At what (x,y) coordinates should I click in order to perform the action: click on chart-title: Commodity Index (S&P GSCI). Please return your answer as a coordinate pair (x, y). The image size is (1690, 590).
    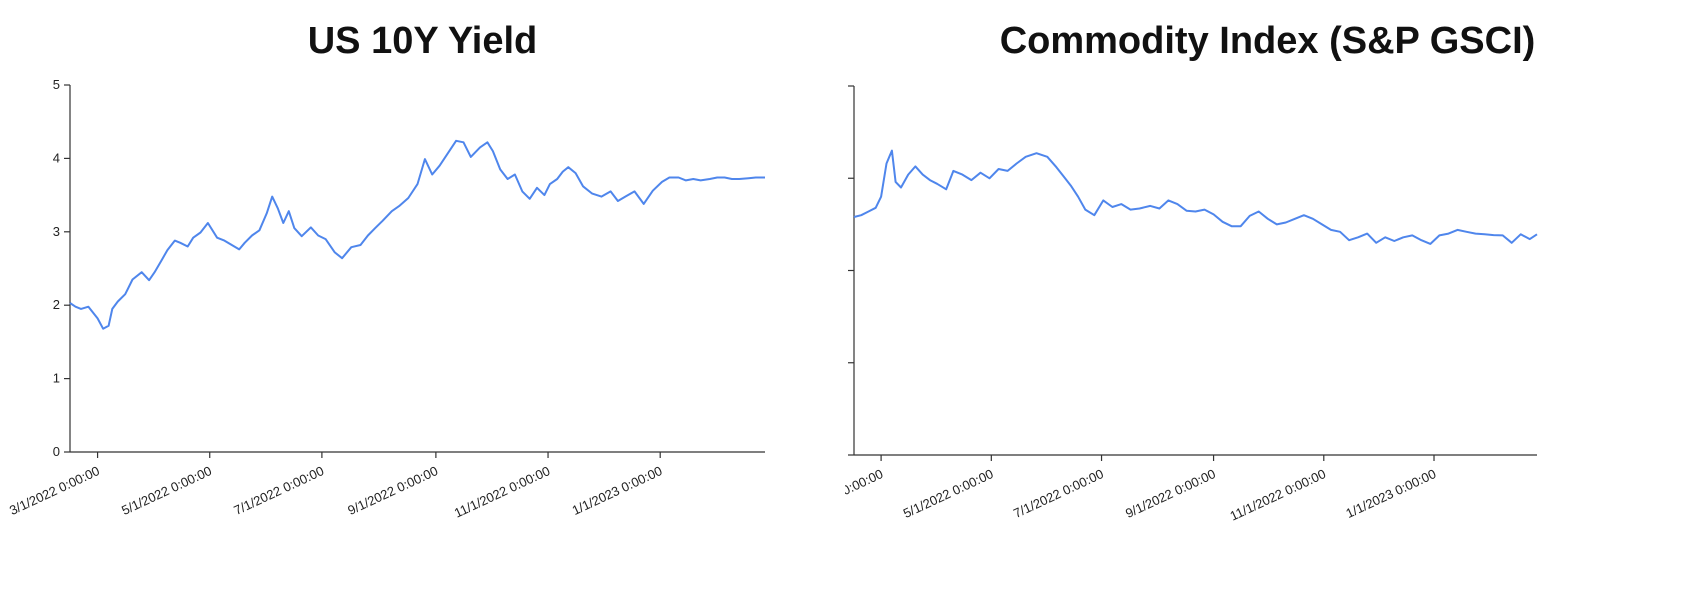
    Looking at the image, I should click on (1267, 41).